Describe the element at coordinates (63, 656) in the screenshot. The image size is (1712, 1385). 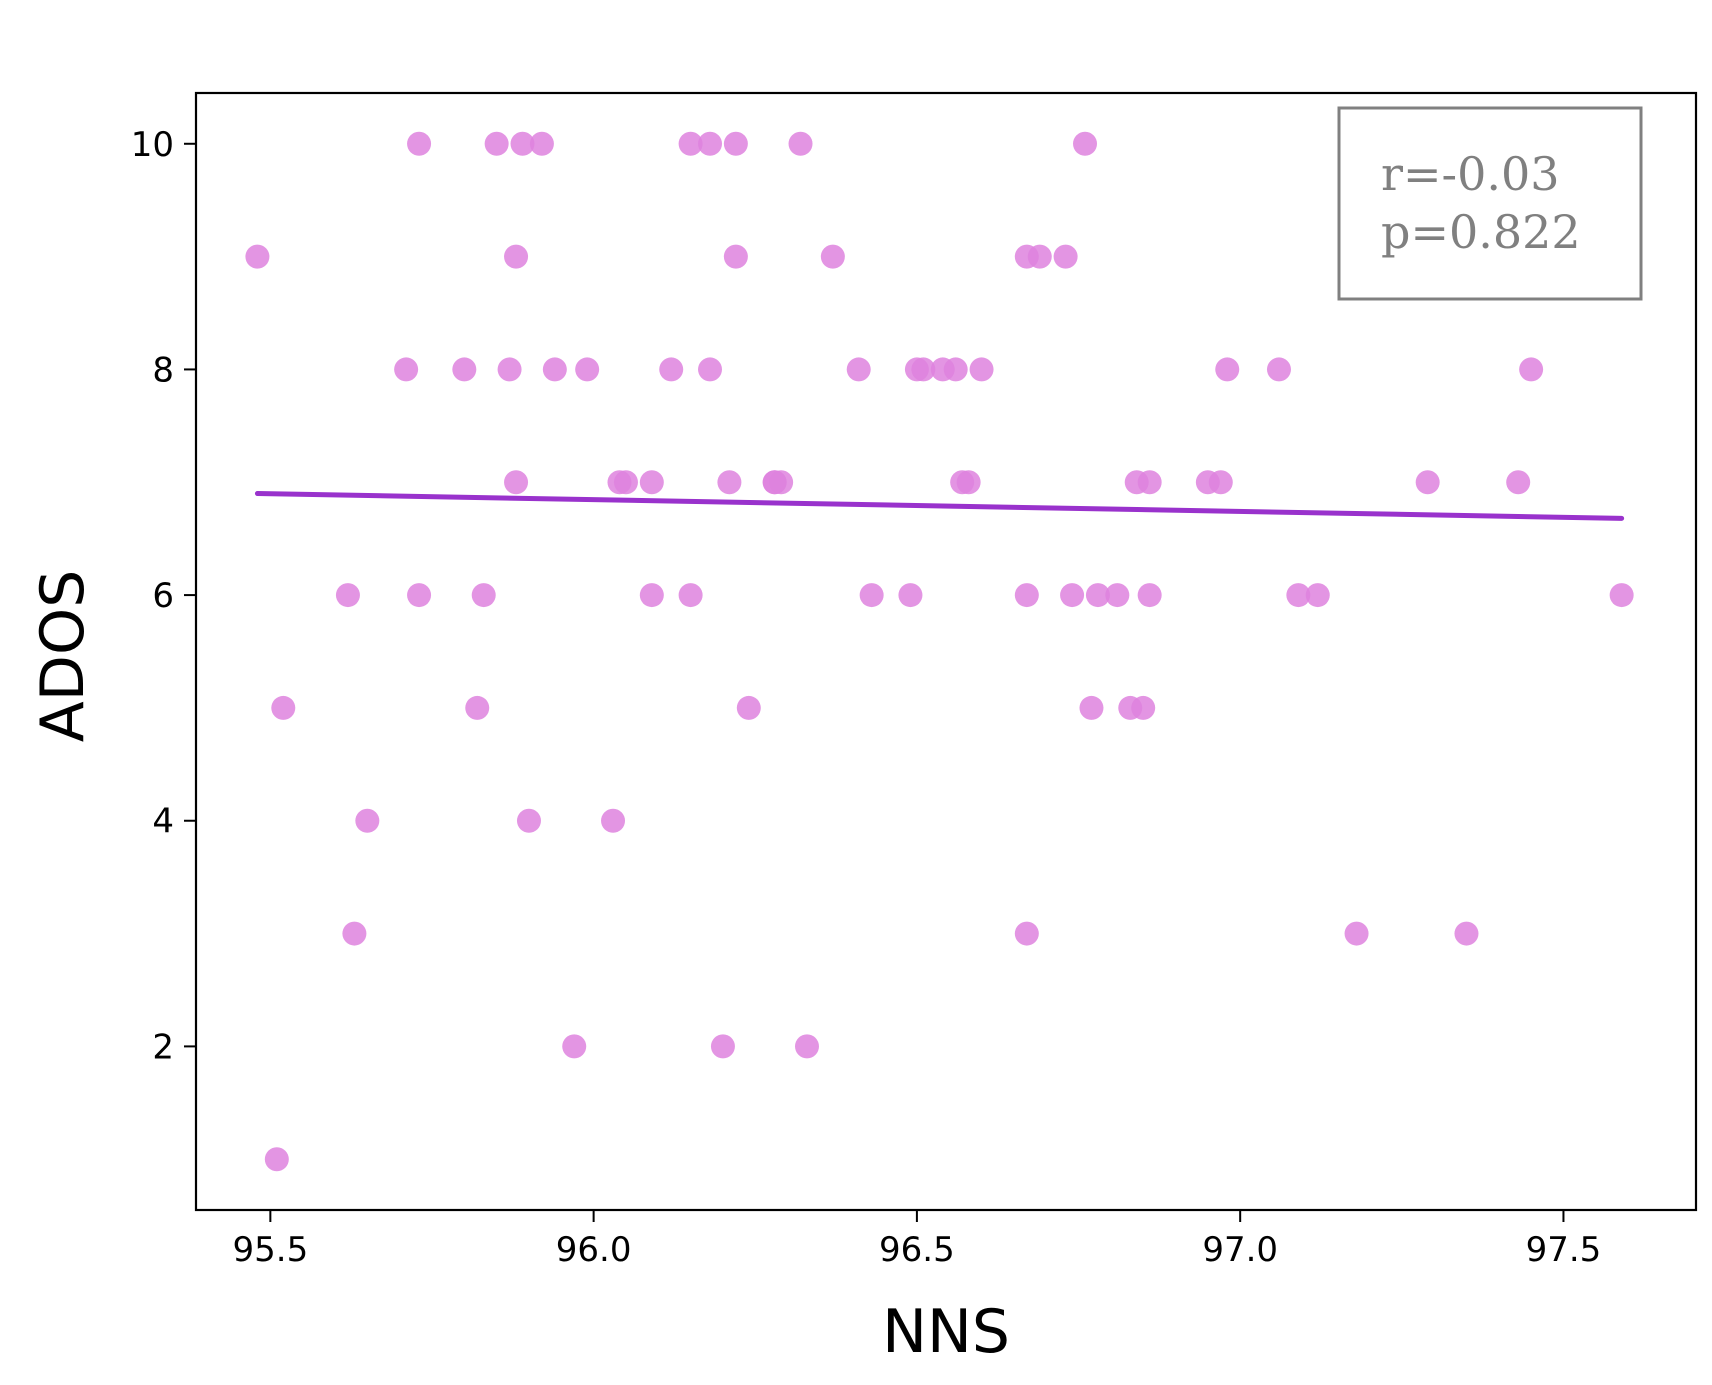
I see `y-axis-label: ADOS` at that location.